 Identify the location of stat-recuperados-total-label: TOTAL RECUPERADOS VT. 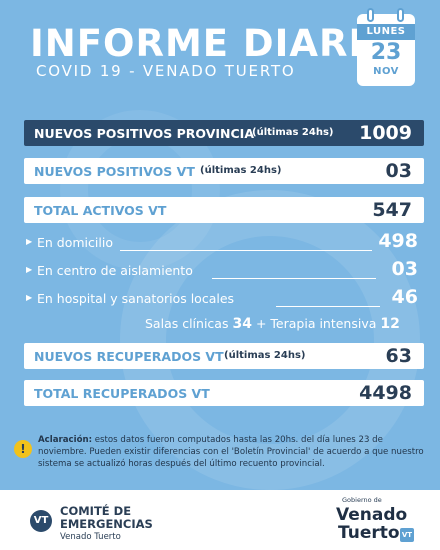
(122, 393).